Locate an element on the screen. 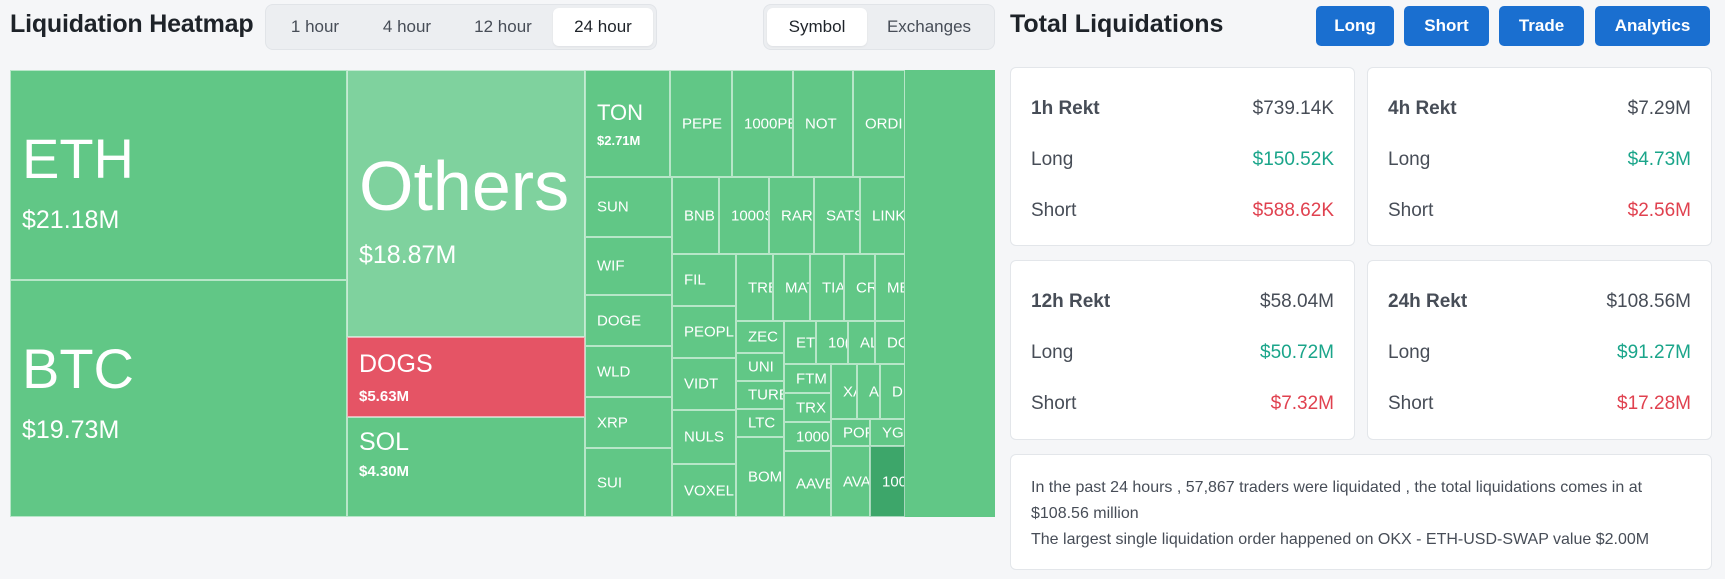 The image size is (1725, 579). long-value: $150.52K is located at coordinates (1293, 159).